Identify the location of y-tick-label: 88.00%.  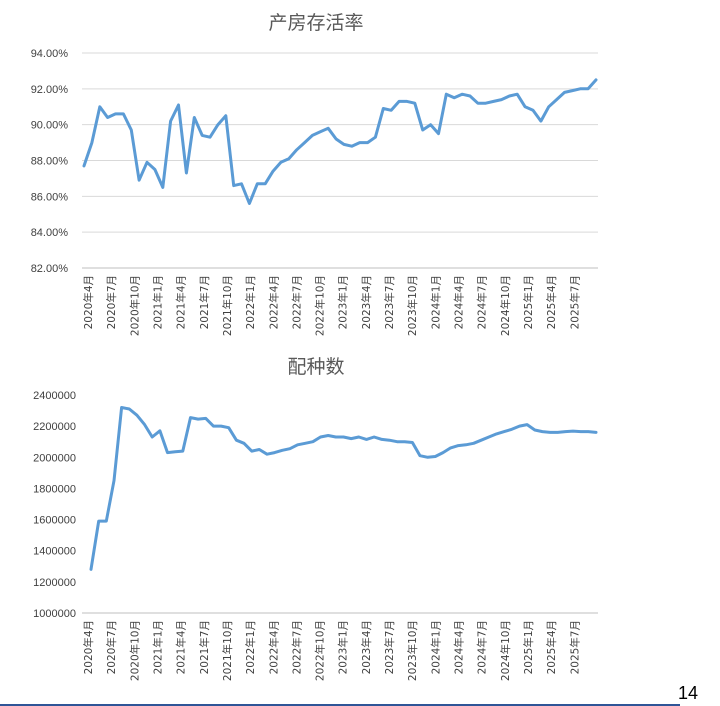
(50, 162).